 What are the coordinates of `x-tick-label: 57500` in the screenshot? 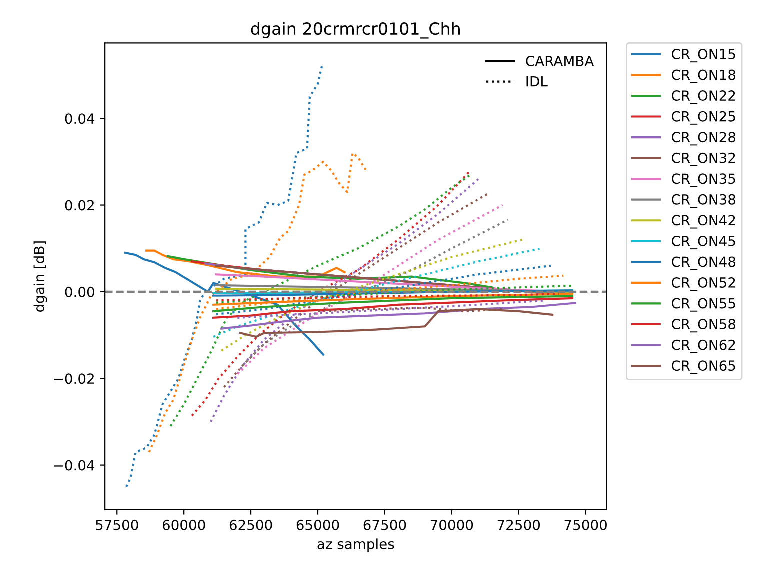 It's located at (117, 525).